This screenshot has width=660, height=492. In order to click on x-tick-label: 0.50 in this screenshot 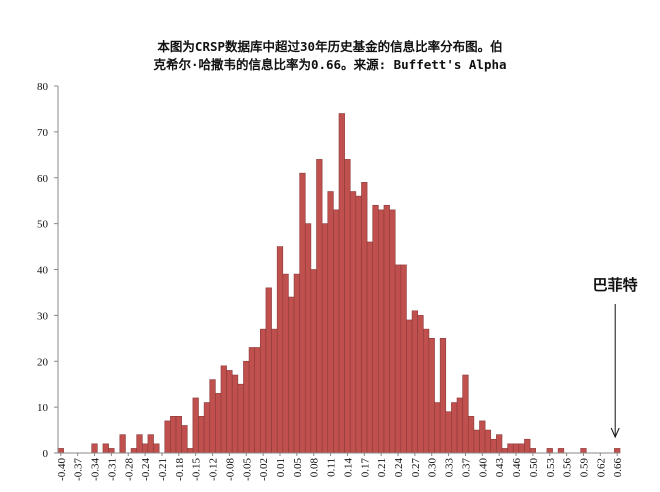, I will do `click(534, 468)`.